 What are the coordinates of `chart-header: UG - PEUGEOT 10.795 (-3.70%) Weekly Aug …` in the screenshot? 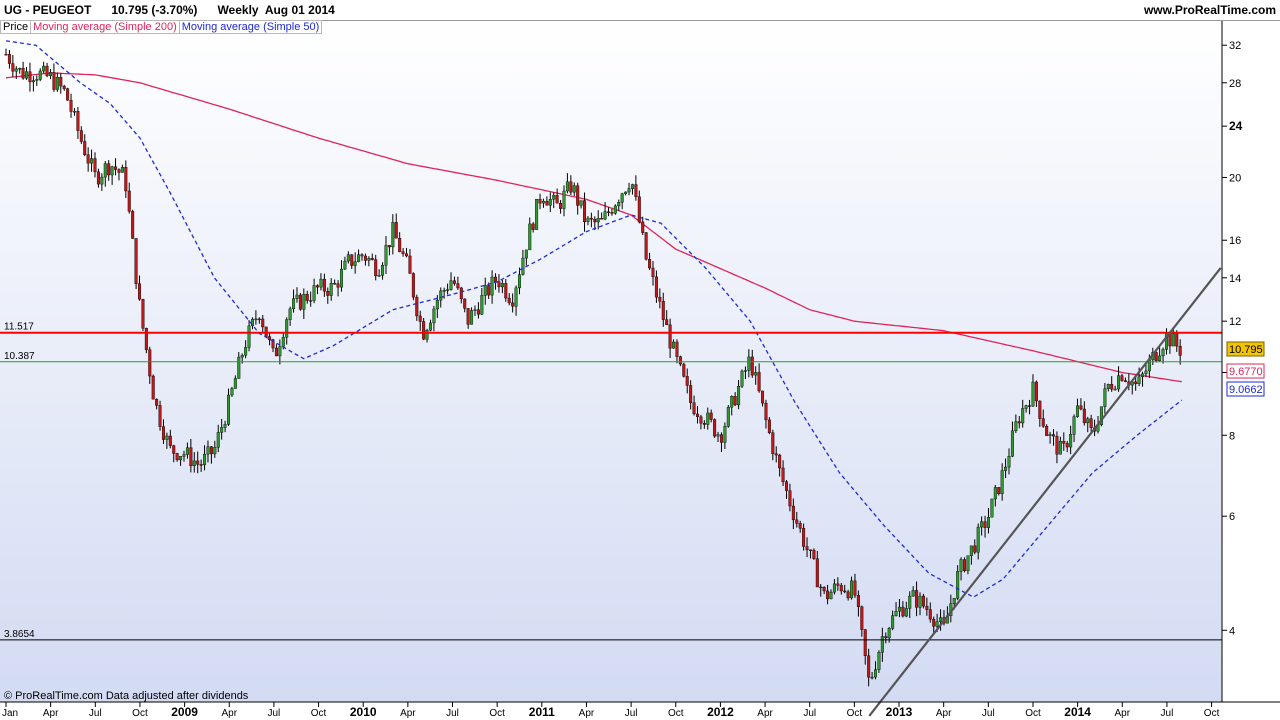 It's located at (640, 10).